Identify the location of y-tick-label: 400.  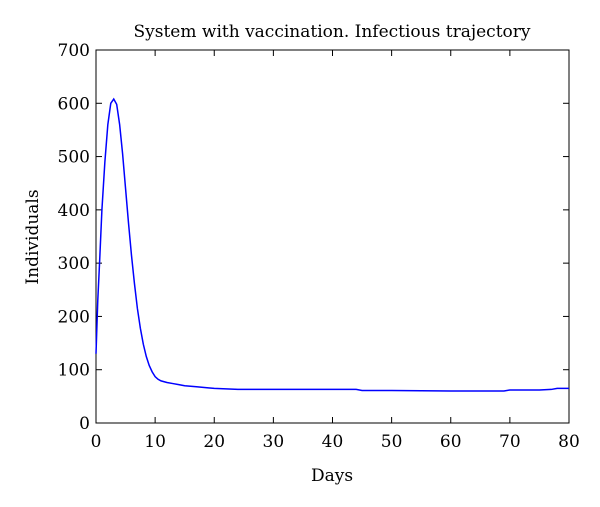
(74, 211).